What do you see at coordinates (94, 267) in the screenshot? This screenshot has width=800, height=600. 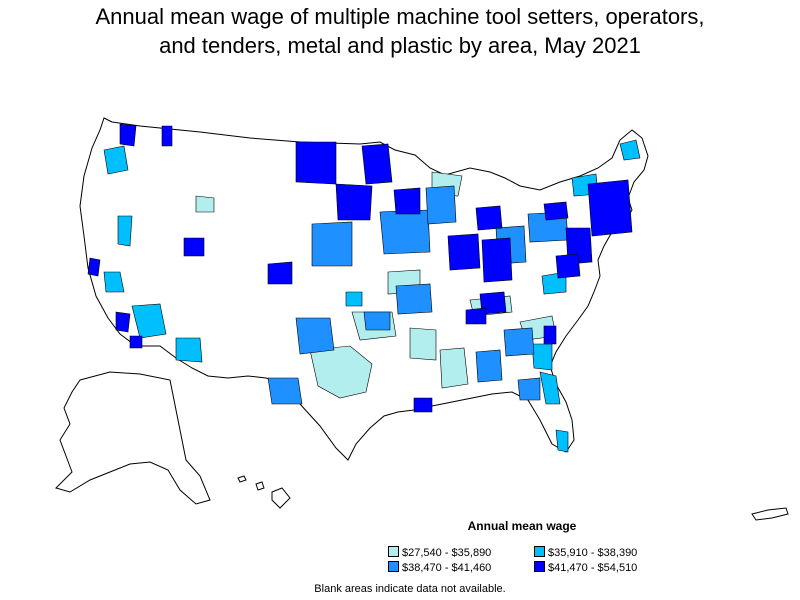 I see `region-california-bay` at bounding box center [94, 267].